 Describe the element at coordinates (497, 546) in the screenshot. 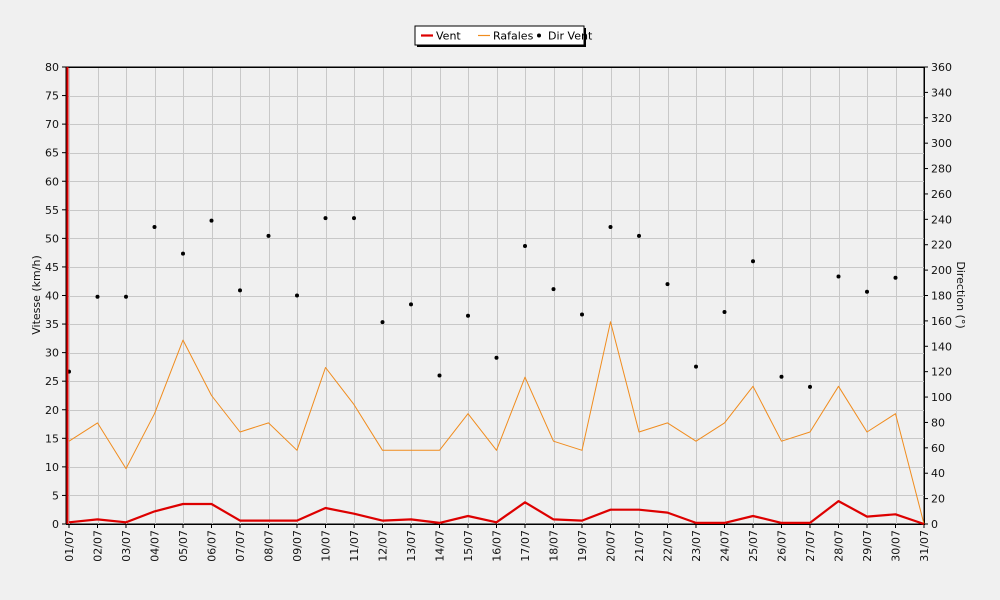

I see `x-tick-label: 16/07` at that location.